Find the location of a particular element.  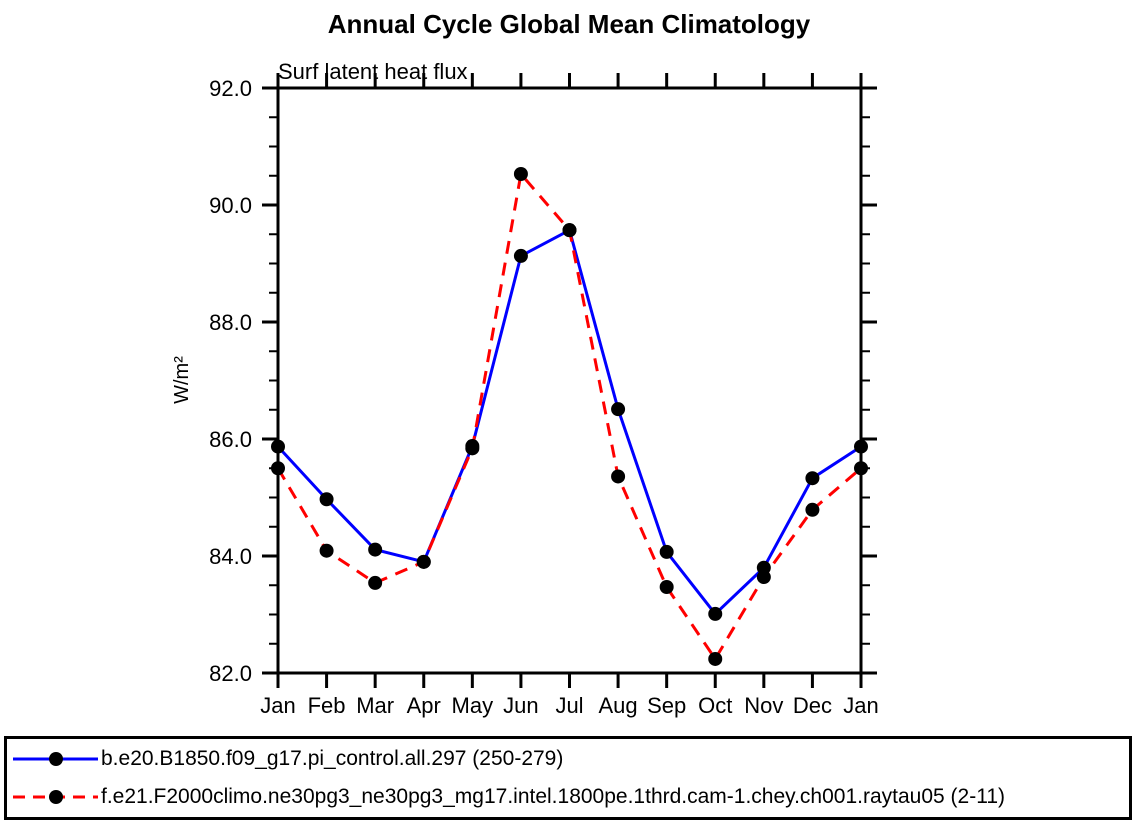

svg-text: May is located at coordinates (473, 705).